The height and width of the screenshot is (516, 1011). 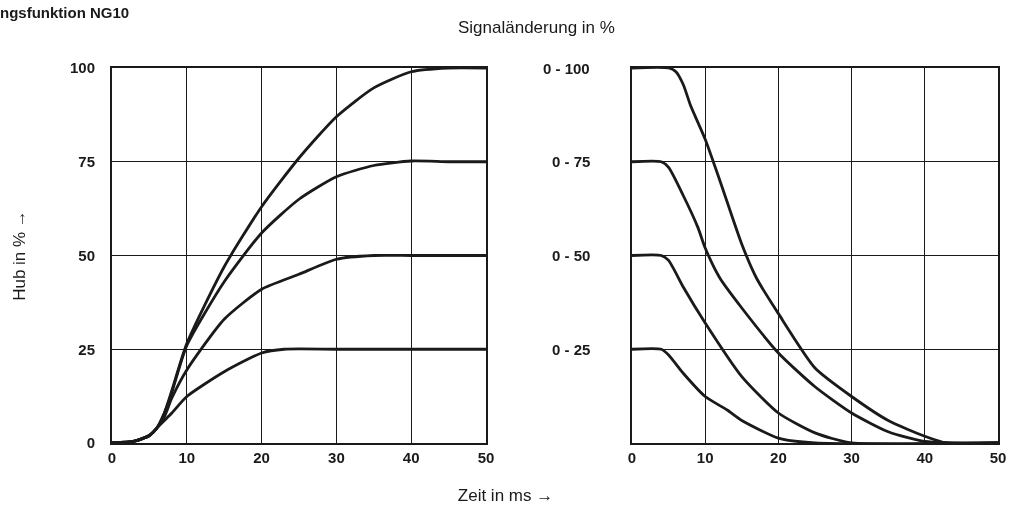 I want to click on text: 0 - 100, so click(x=566, y=68).